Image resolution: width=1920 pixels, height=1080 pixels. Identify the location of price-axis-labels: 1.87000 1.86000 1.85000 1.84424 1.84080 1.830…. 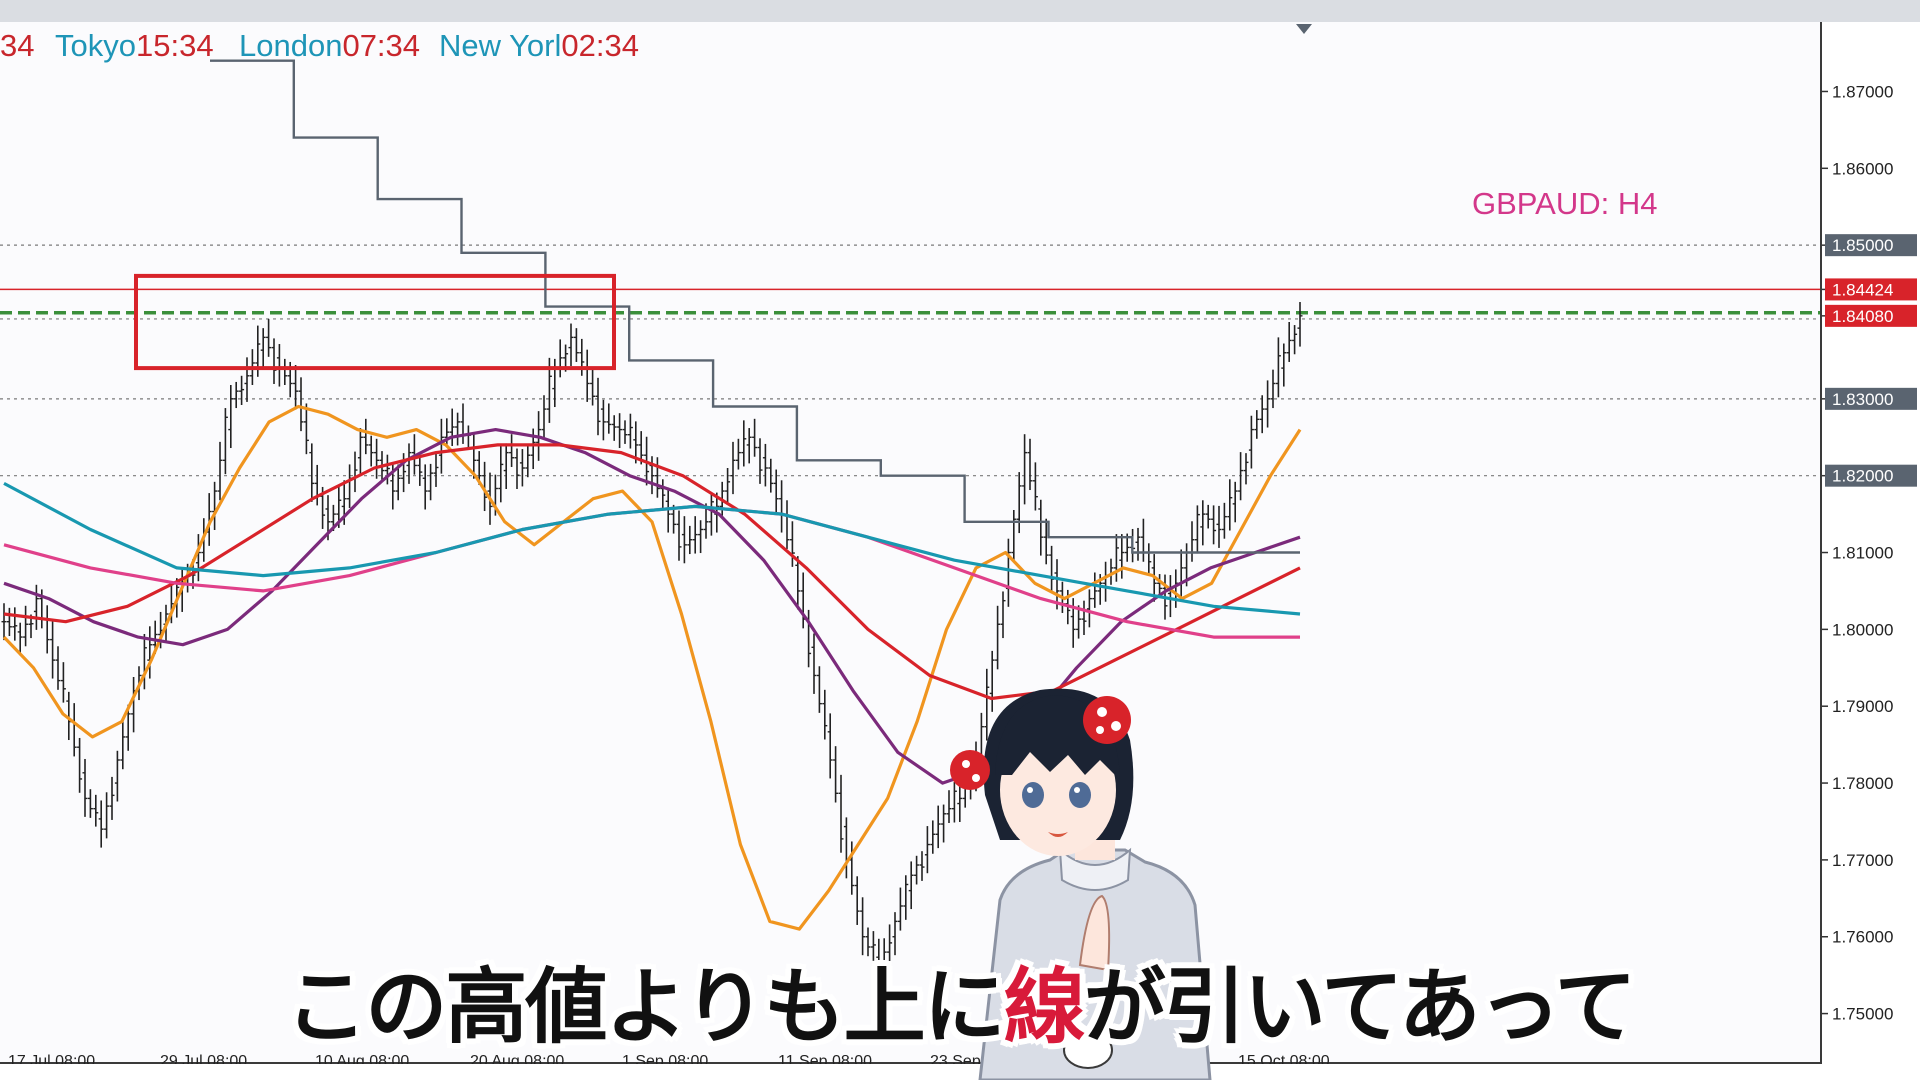
(1869, 553).